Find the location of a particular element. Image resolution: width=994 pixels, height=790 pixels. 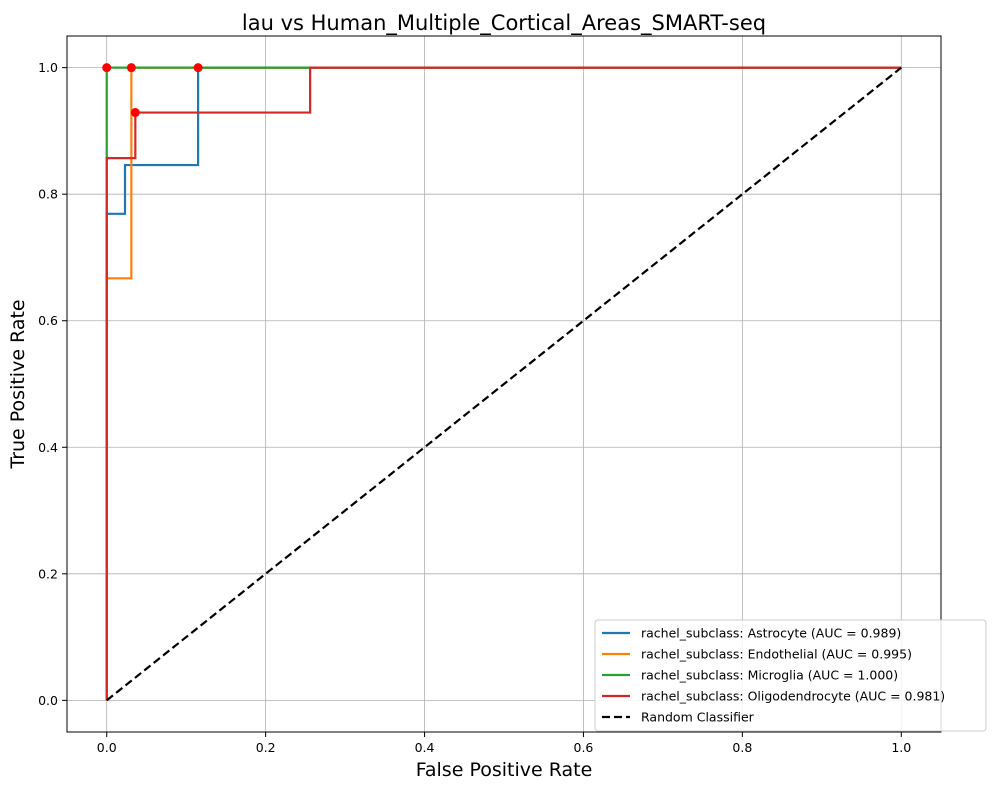

y-tick-label: 0.4 is located at coordinates (48, 447).